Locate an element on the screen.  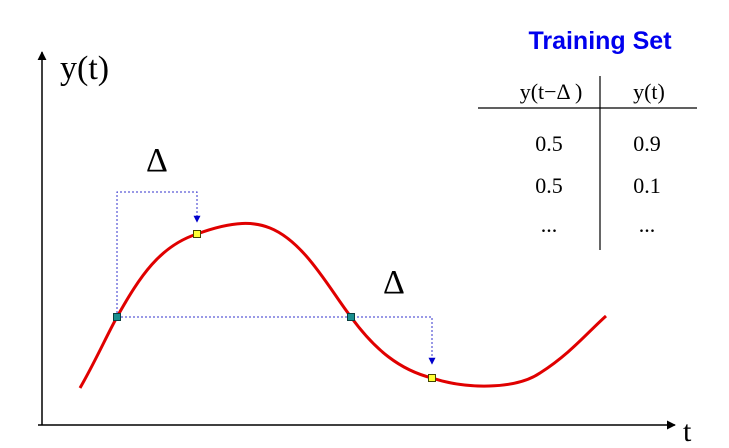
table-header-output: y(t) is located at coordinates (649, 91).